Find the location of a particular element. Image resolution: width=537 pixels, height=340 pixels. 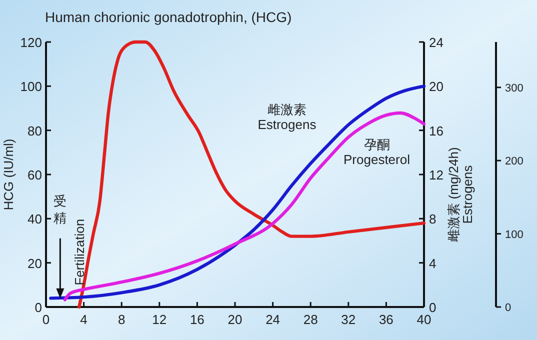

x-tick-label: 40 is located at coordinates (424, 319).